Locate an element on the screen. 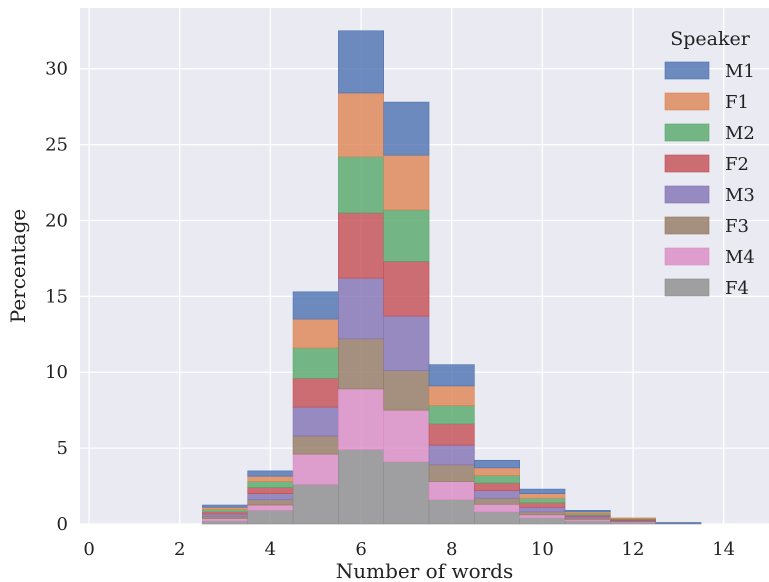  x-axis-label: Number of words is located at coordinates (425, 570).